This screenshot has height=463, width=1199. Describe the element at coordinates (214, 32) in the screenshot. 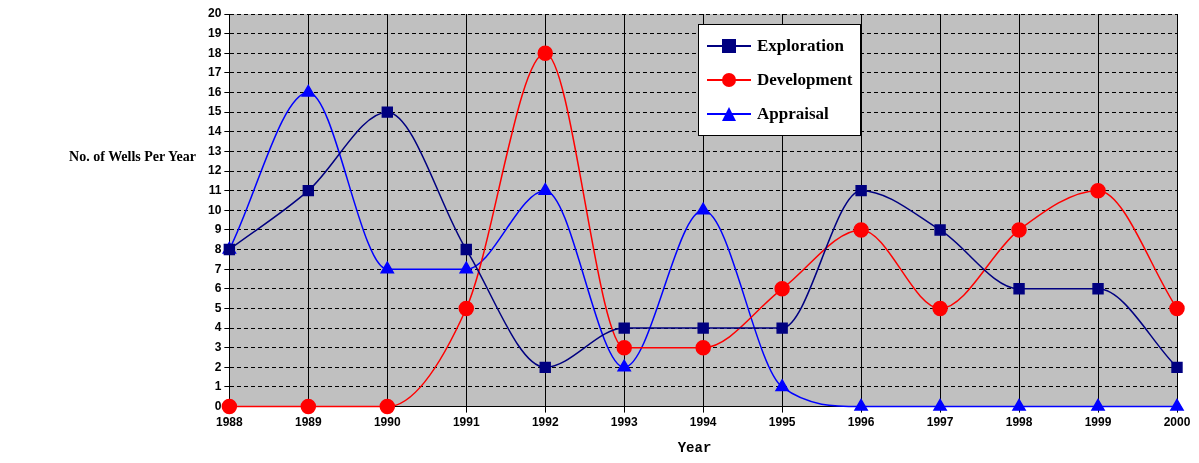

I see `y-tick-label: 19` at that location.